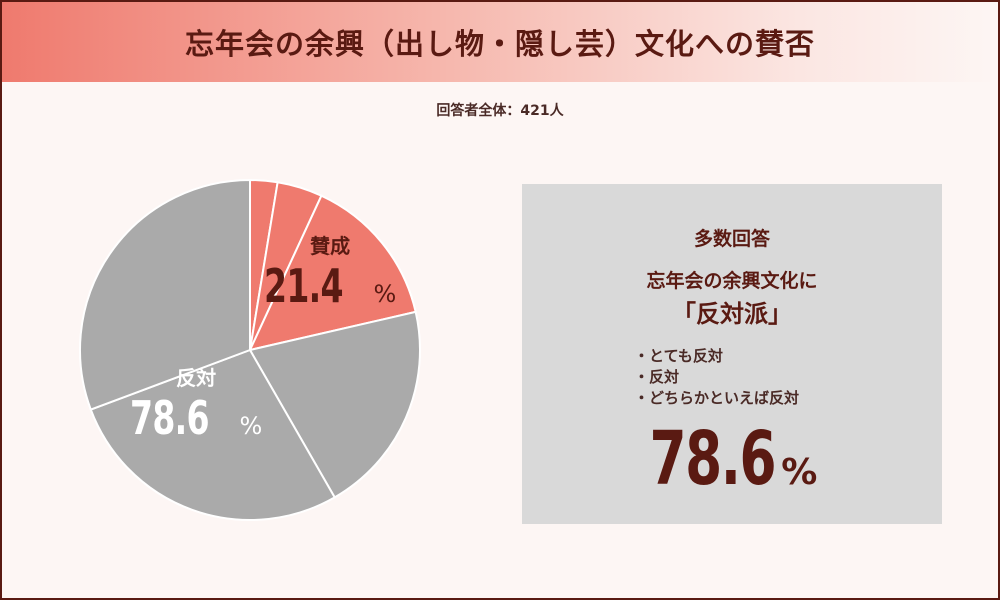 Image resolution: width=1000 pixels, height=600 pixels. I want to click on chart-title: 忘年会の余興（出し物・隠し芸）文化への賛否, so click(499, 44).